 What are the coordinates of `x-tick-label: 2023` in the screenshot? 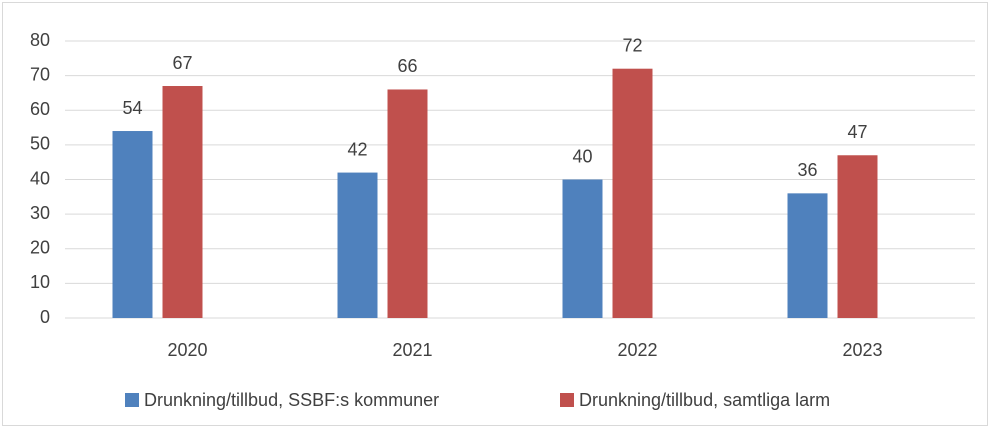 It's located at (862, 350).